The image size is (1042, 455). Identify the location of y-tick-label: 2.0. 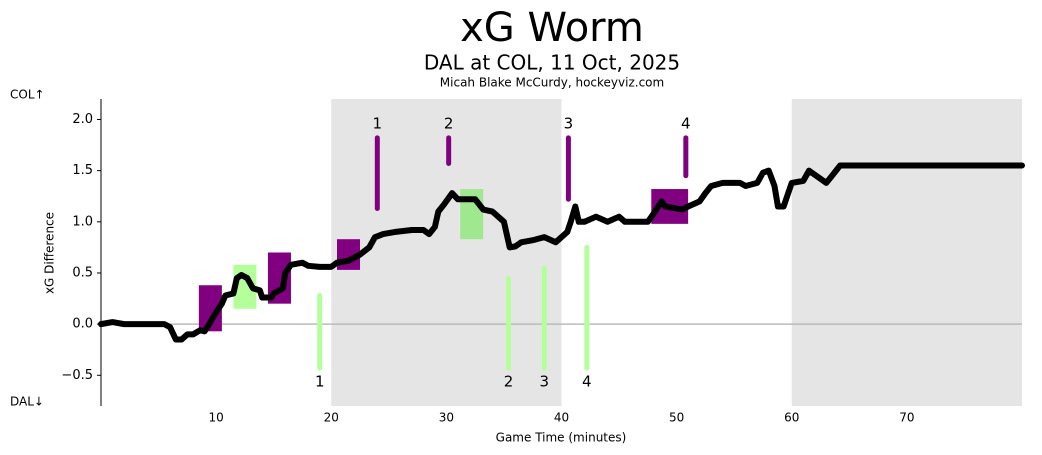
(82, 119).